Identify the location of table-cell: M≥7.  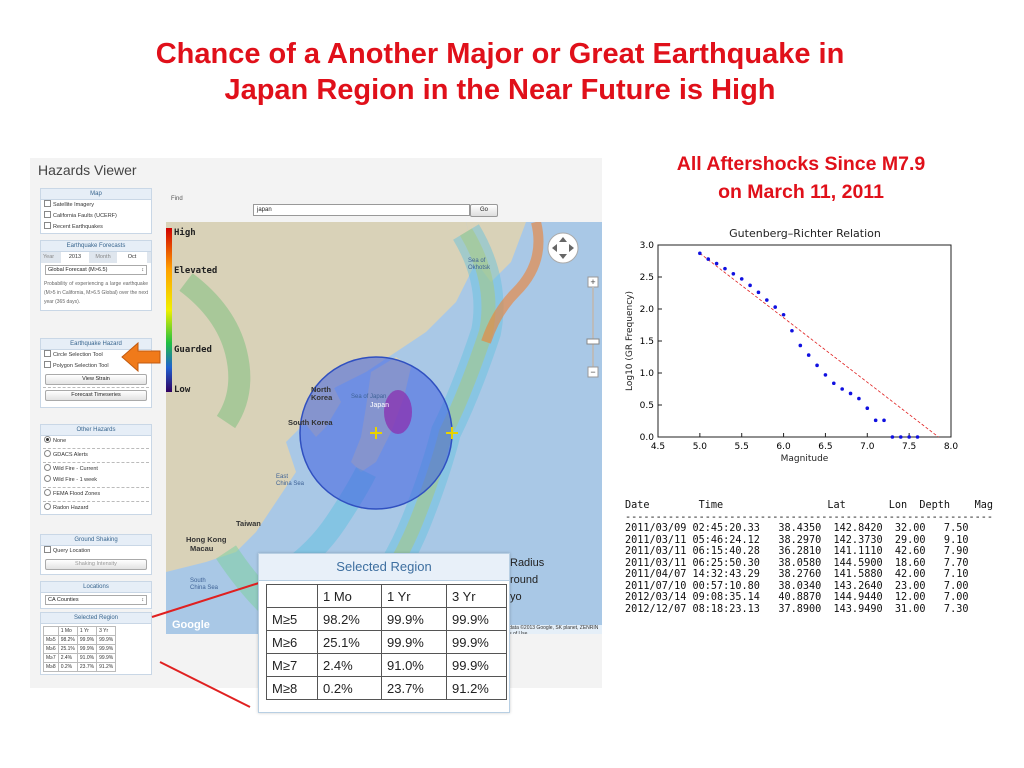
(292, 665).